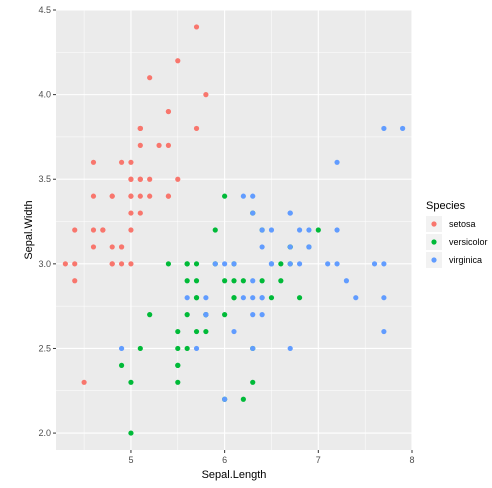 The height and width of the screenshot is (488, 492). What do you see at coordinates (44, 433) in the screenshot?
I see `y-tick-label: 2.0` at bounding box center [44, 433].